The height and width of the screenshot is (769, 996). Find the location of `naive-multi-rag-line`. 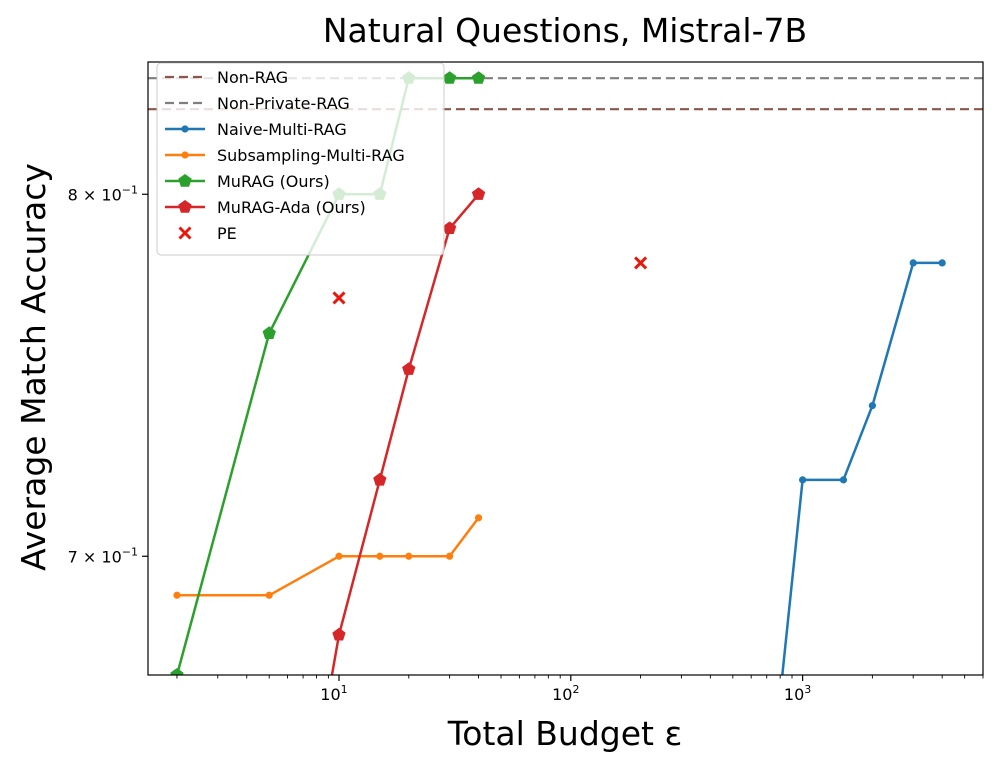

naive-multi-rag-line is located at coordinates (862, 468).